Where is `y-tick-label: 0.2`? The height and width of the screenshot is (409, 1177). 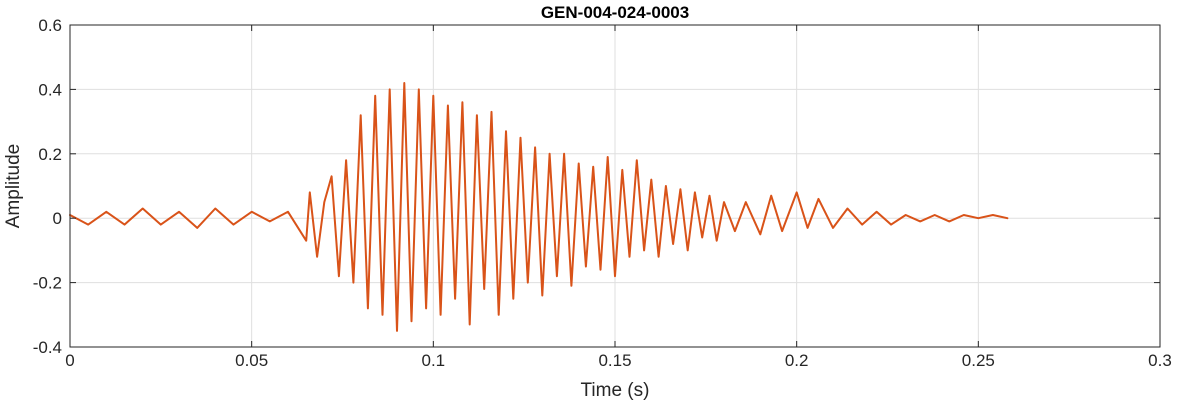
y-tick-label: 0.2 is located at coordinates (50, 154).